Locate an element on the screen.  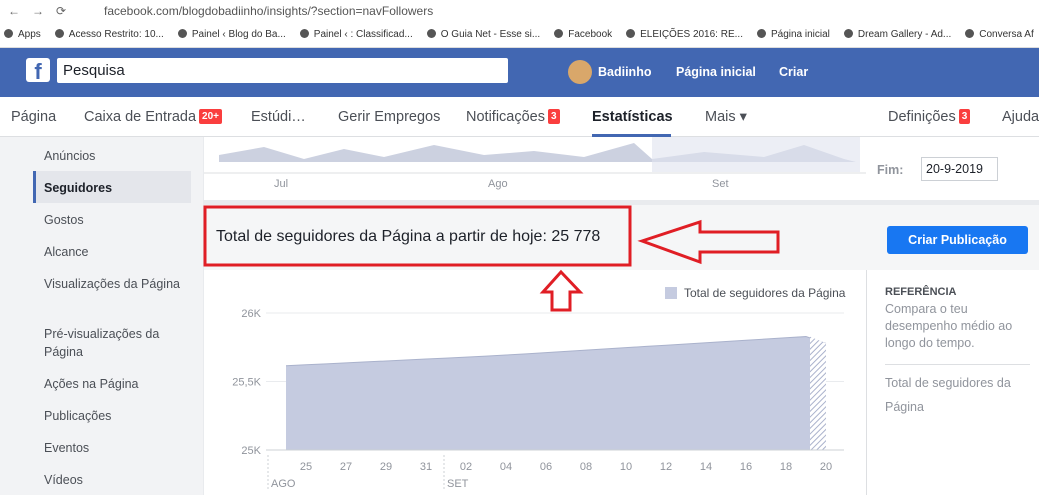
legend-swatch is located at coordinates (671, 293).